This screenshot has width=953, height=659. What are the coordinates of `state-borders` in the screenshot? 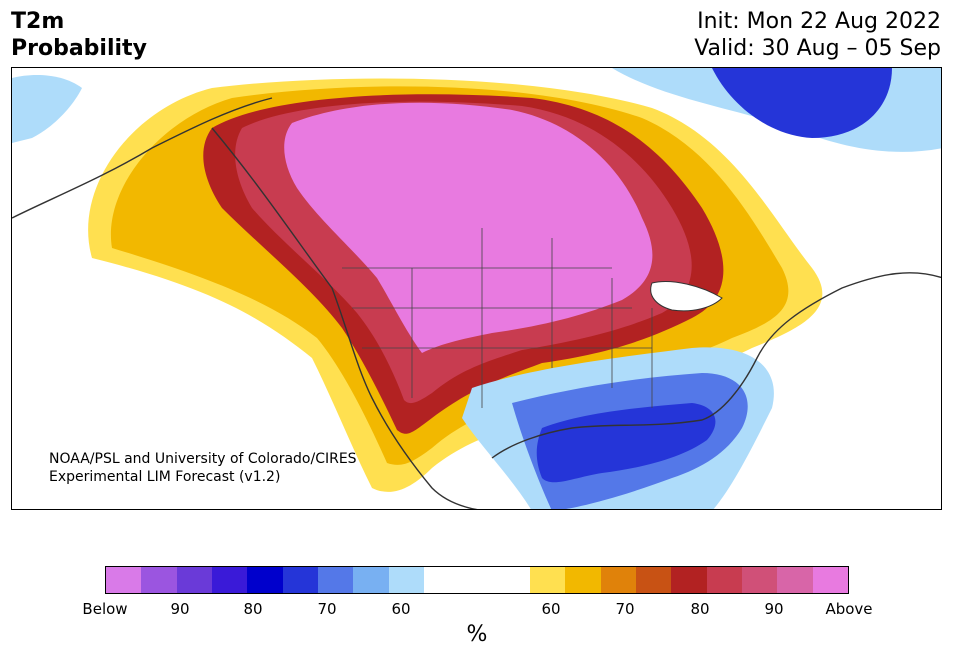 It's located at (497, 318).